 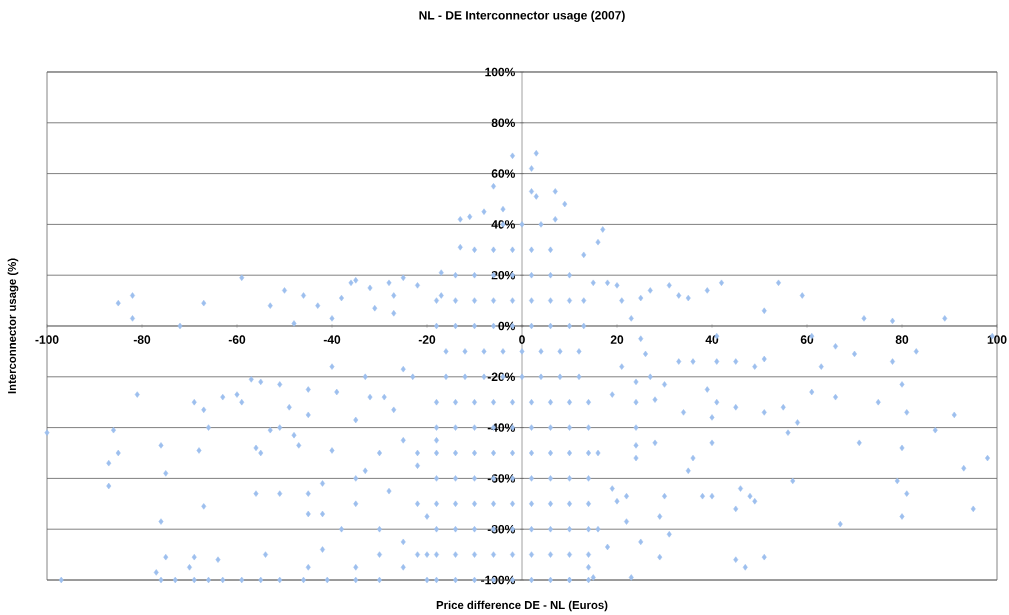 I want to click on x-tick-label: -60, so click(x=237, y=339).